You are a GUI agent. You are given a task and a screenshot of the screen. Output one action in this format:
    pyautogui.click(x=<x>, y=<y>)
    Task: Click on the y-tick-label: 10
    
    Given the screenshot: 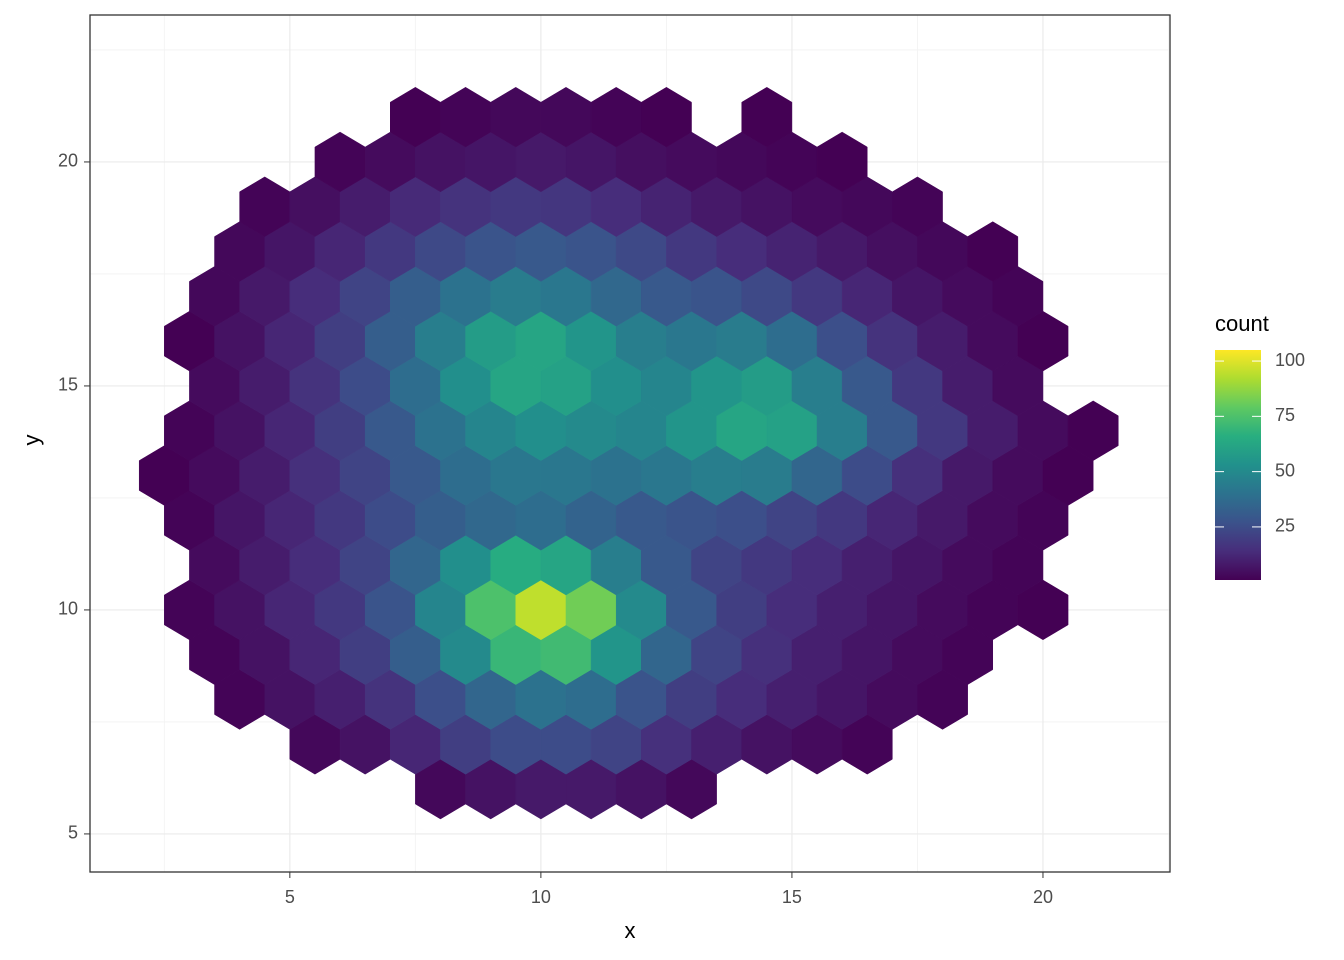 What is the action you would take?
    pyautogui.click(x=68, y=609)
    